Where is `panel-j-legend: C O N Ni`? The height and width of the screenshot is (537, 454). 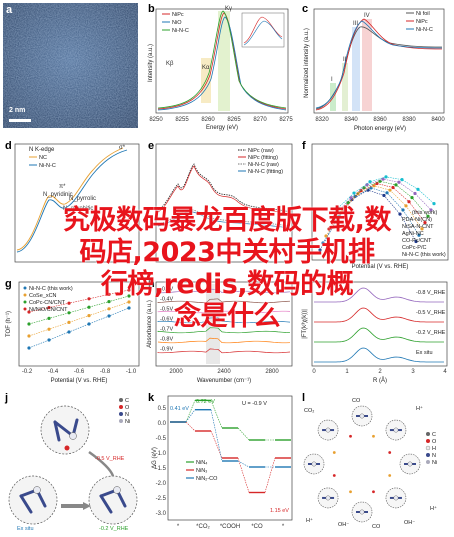 panel-j-legend: C O N Ni is located at coordinates (124, 411).